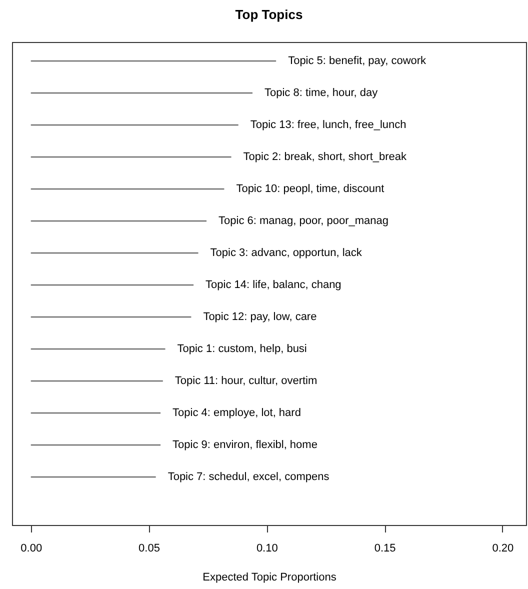 This screenshot has height=589, width=528. I want to click on x-axis-title: Expected Topic Proportions, so click(269, 578).